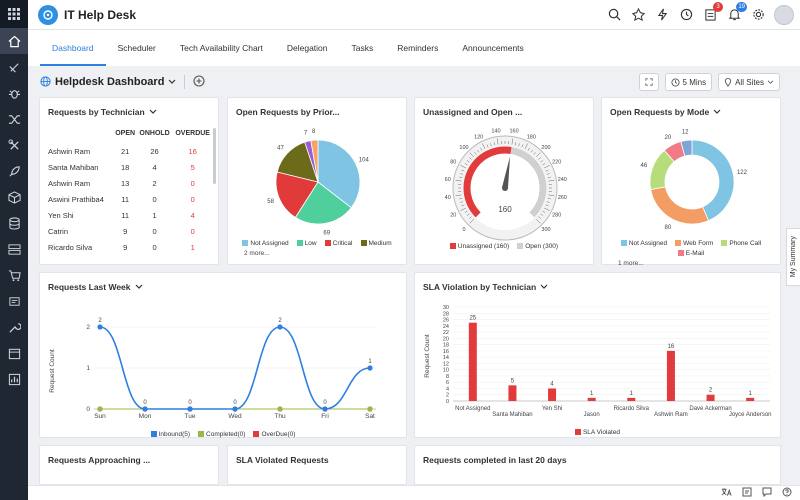 This screenshot has width=800, height=500. What do you see at coordinates (307, 48) in the screenshot?
I see `tab-delegation: Delegation` at bounding box center [307, 48].